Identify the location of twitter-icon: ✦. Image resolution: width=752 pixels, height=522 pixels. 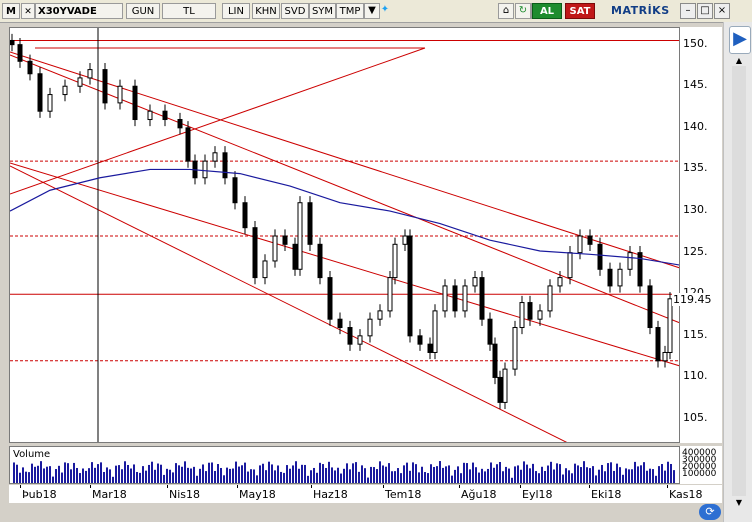
(385, 9).